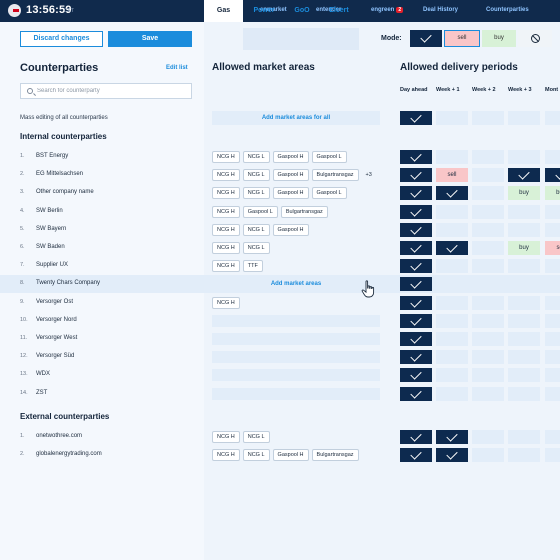 This screenshot has height=560, width=560. Describe the element at coordinates (507, 10) in the screenshot. I see `nav-counterparties: Counterparties` at that location.